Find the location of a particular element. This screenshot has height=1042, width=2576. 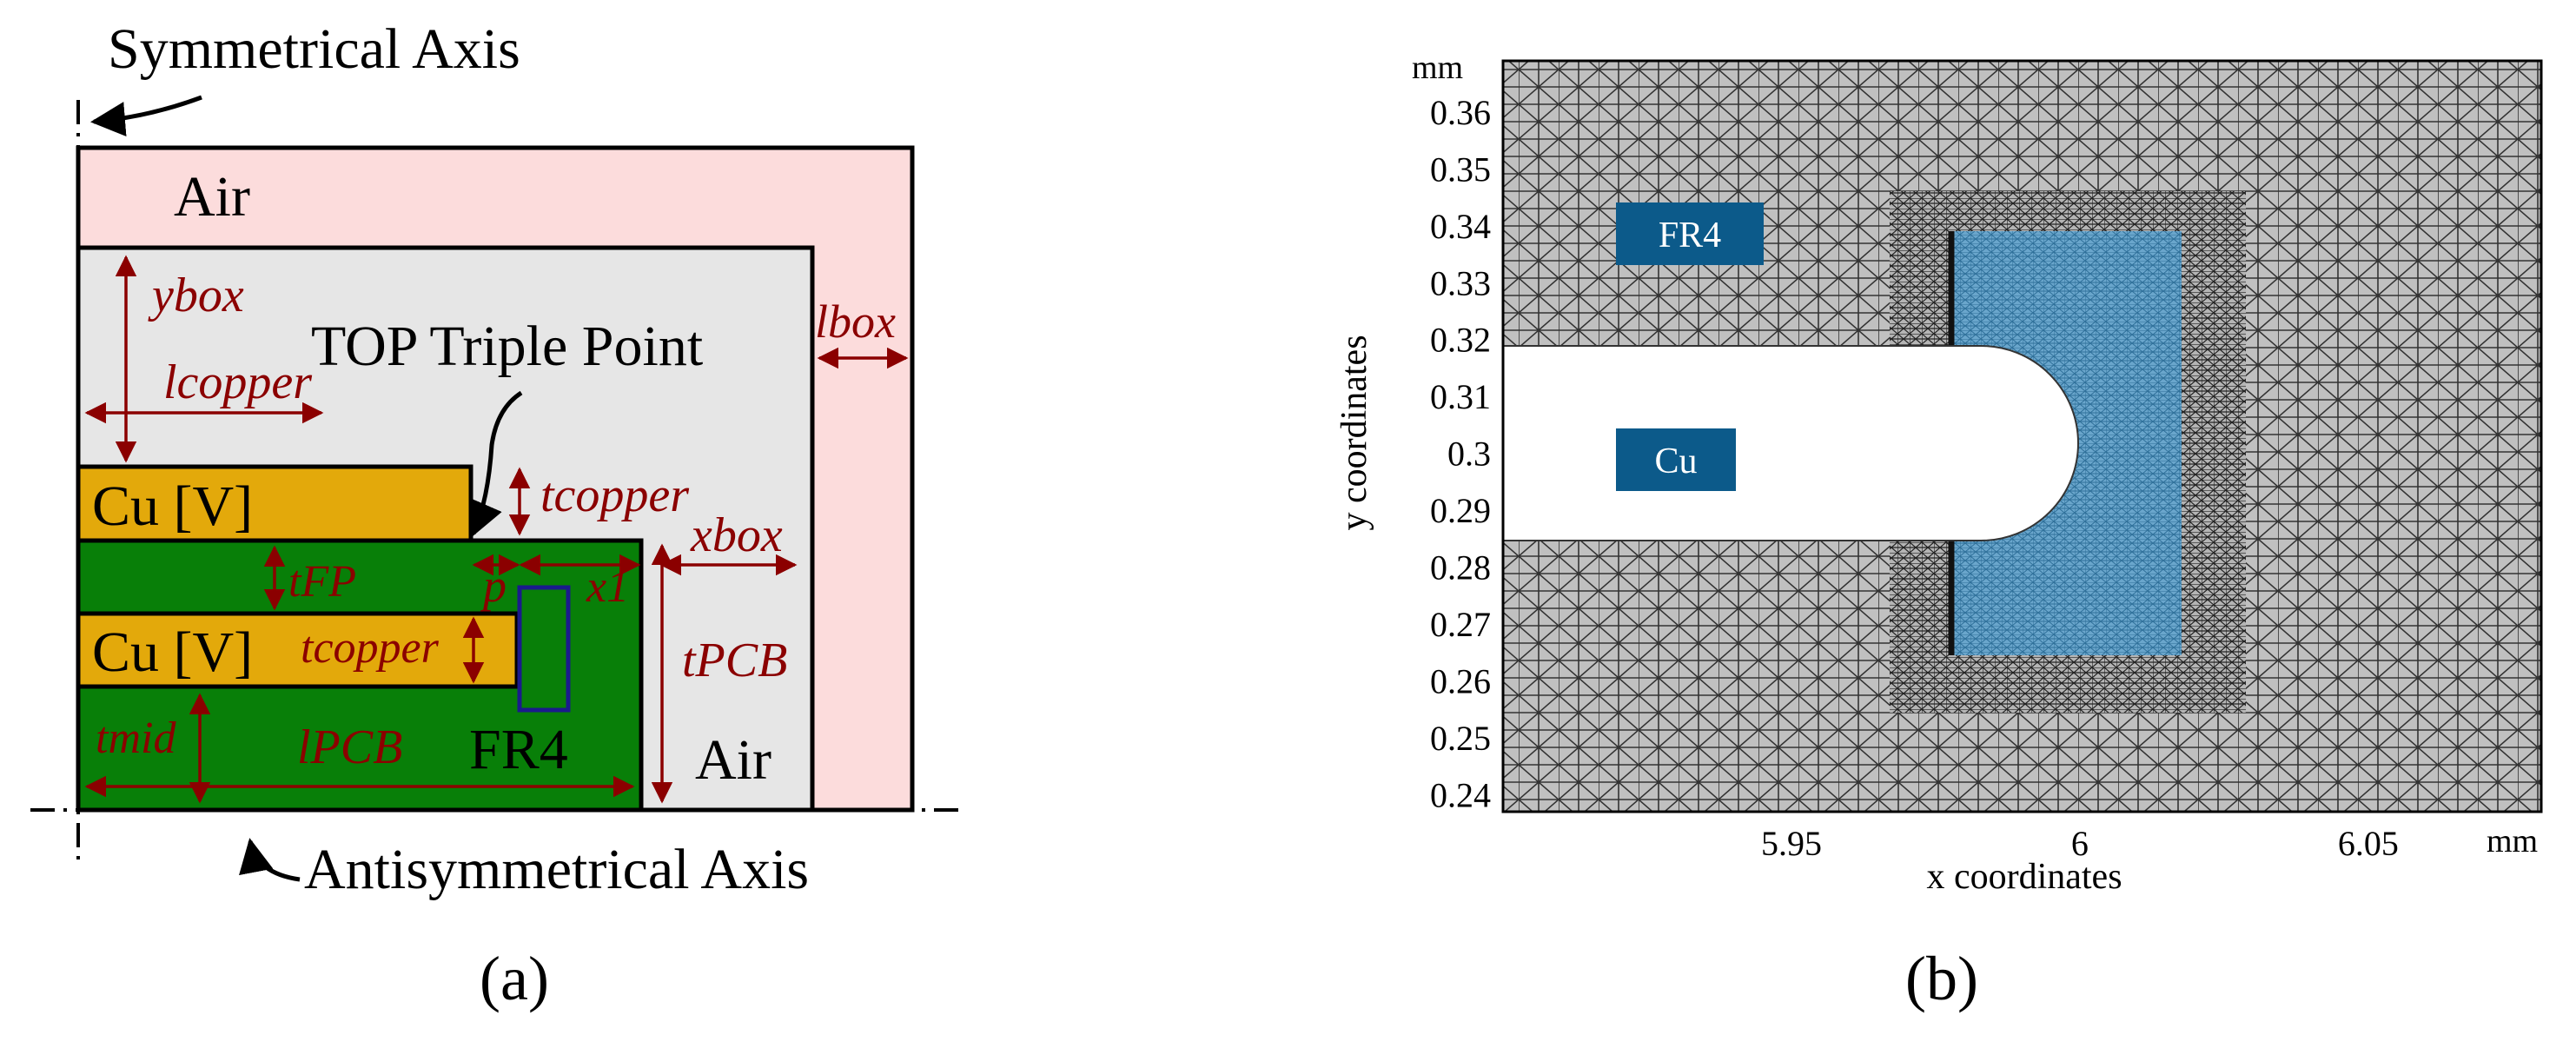

tmid-label: tmid is located at coordinates (136, 738).